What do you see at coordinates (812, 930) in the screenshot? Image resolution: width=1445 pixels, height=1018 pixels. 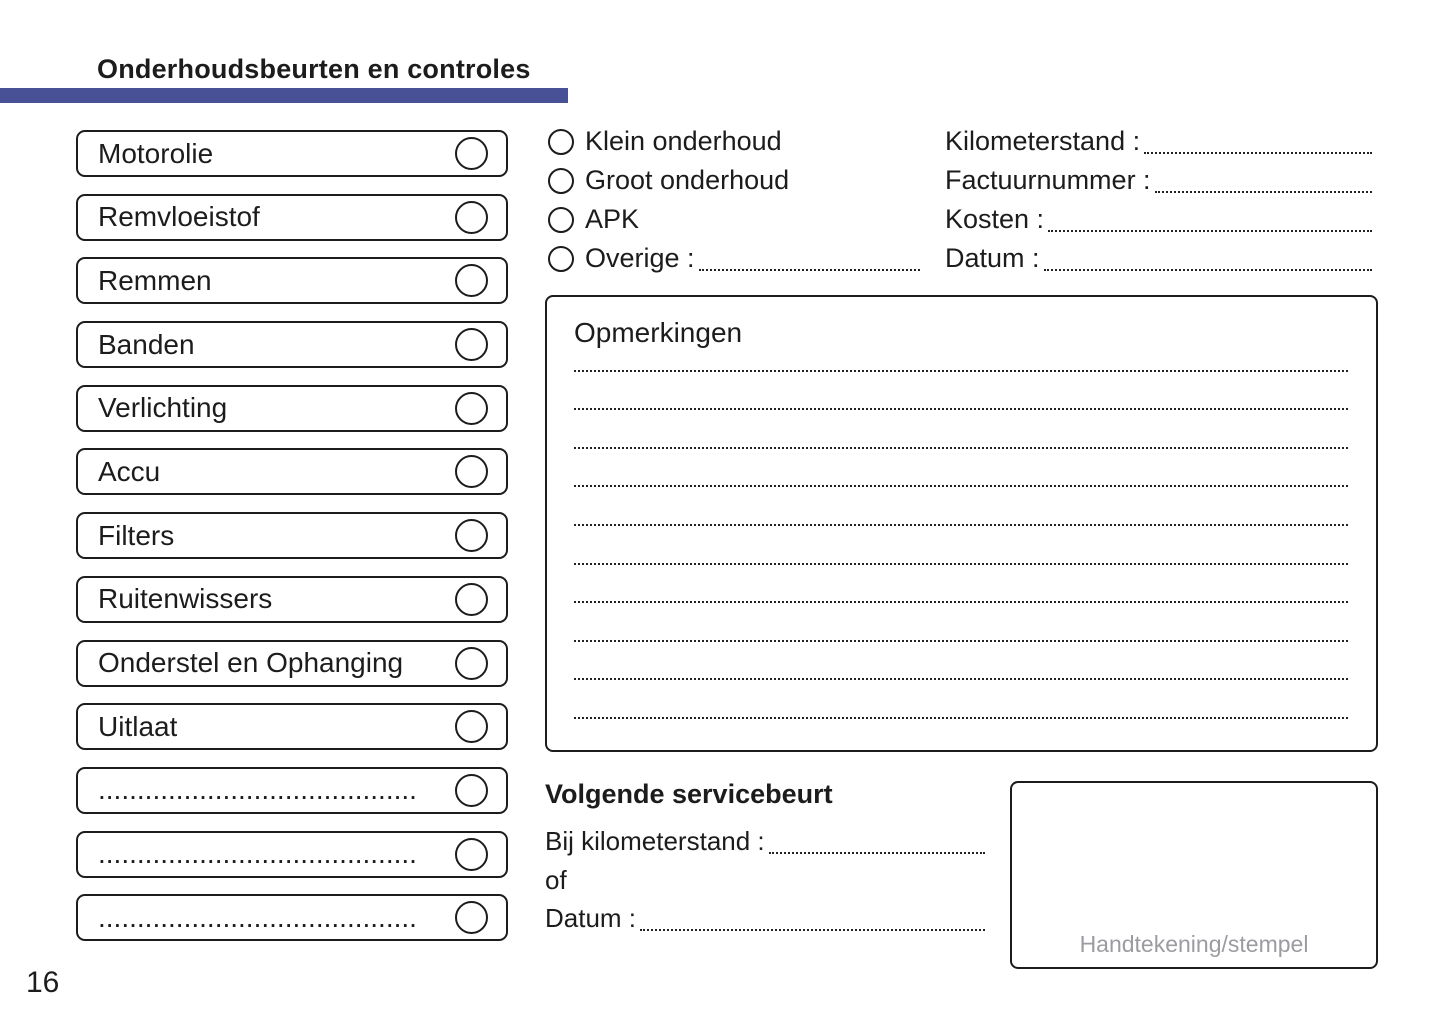 I see `next-service-date-line` at bounding box center [812, 930].